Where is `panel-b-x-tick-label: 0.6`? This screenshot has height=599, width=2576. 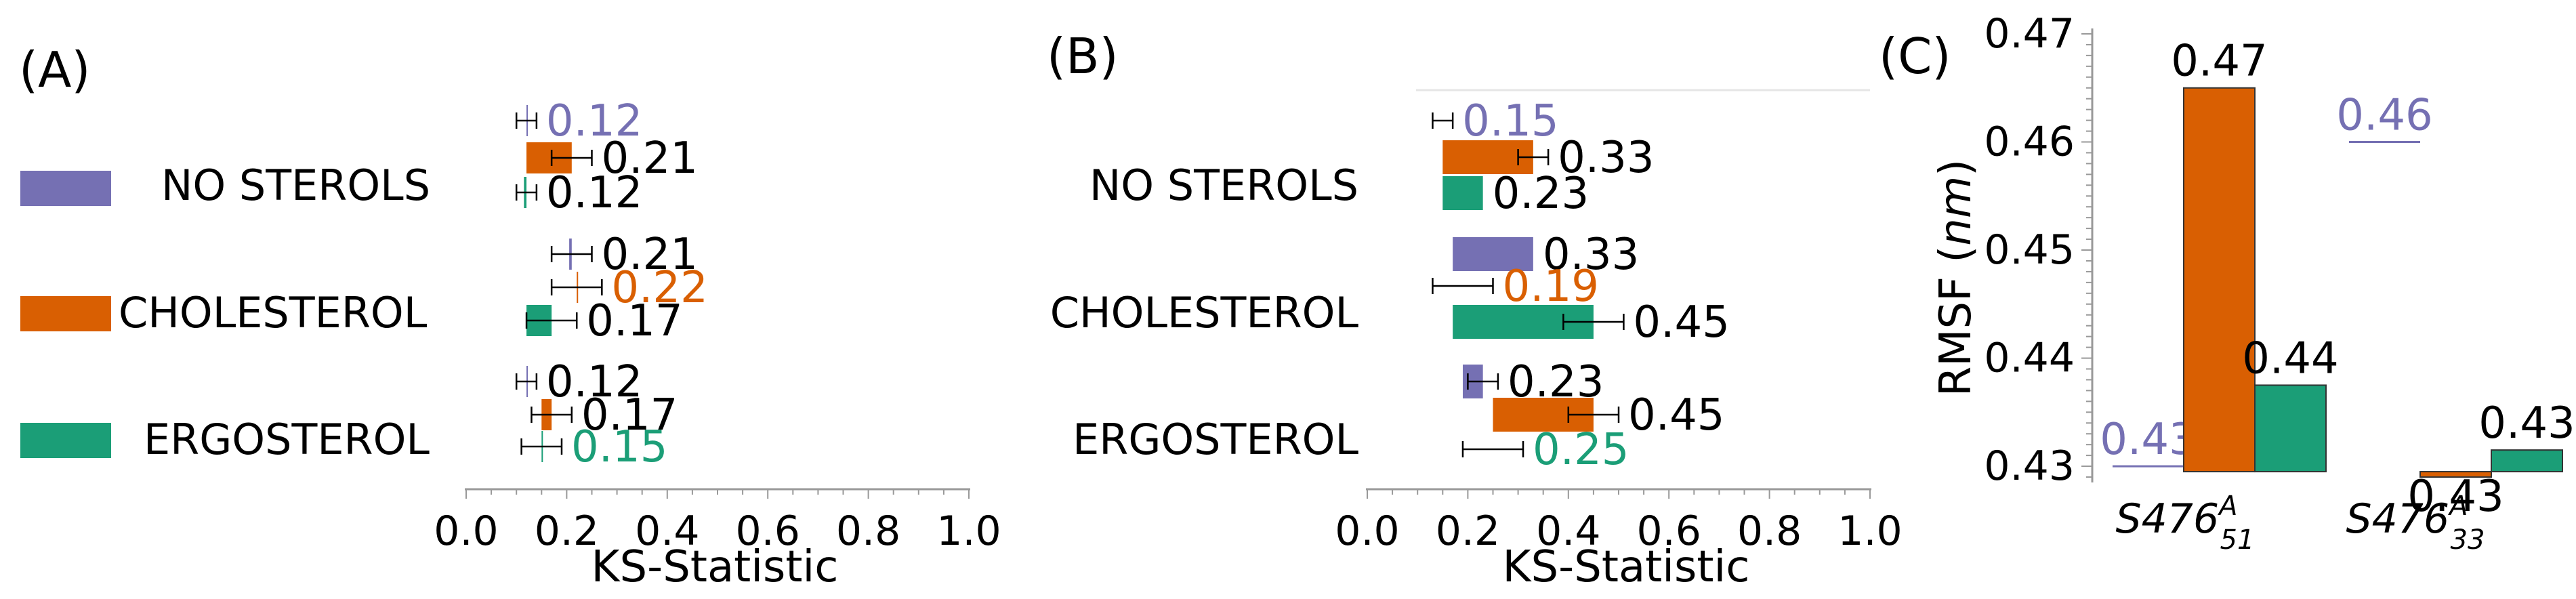
panel-b-x-tick-label: 0.6 is located at coordinates (1668, 532).